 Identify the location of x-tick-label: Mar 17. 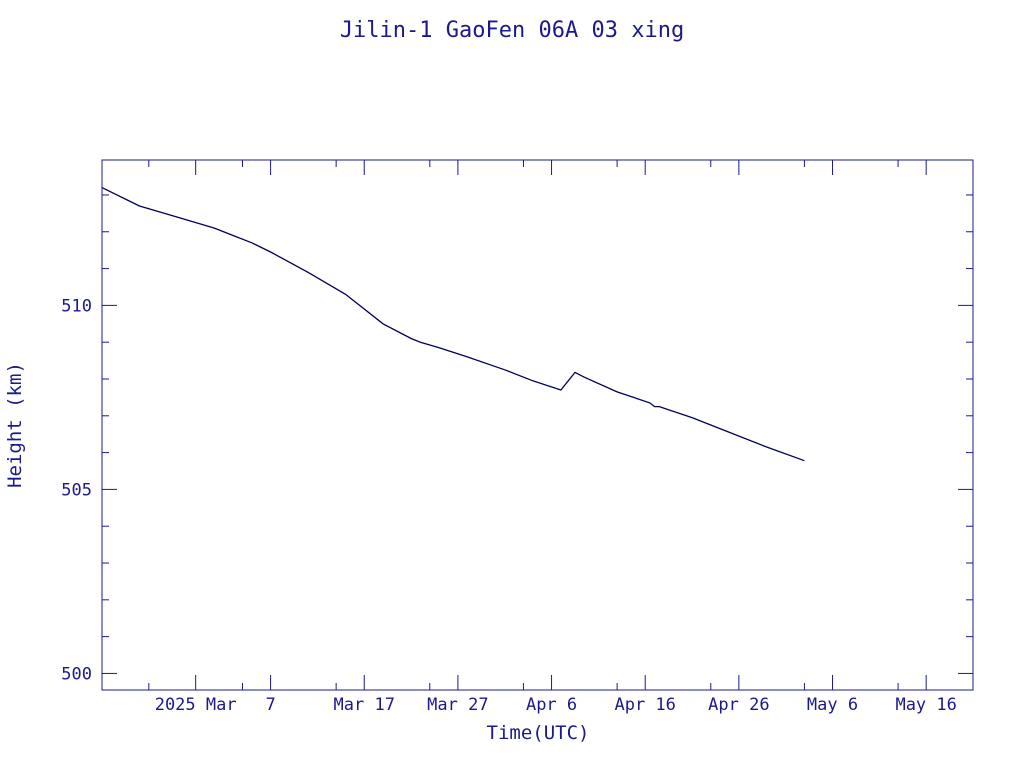
(364, 705).